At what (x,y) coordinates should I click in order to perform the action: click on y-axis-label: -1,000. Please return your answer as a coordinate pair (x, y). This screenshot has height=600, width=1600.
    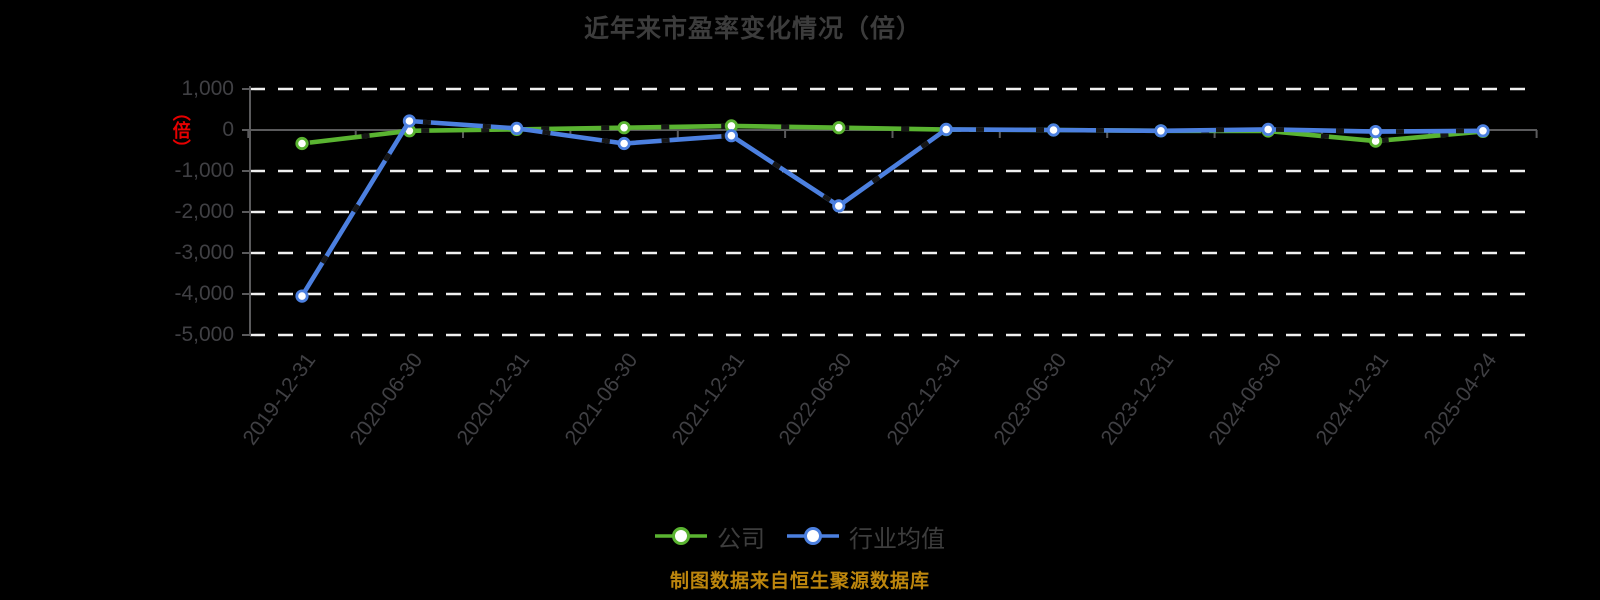
    Looking at the image, I should click on (204, 170).